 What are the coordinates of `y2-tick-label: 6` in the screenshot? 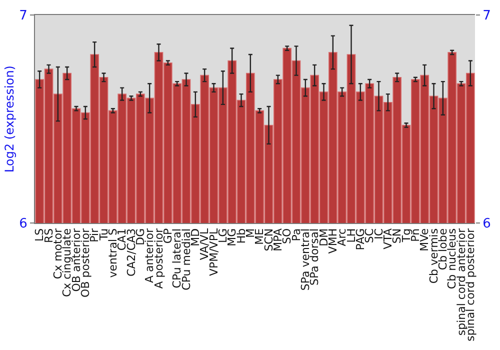 It's located at (486, 224).